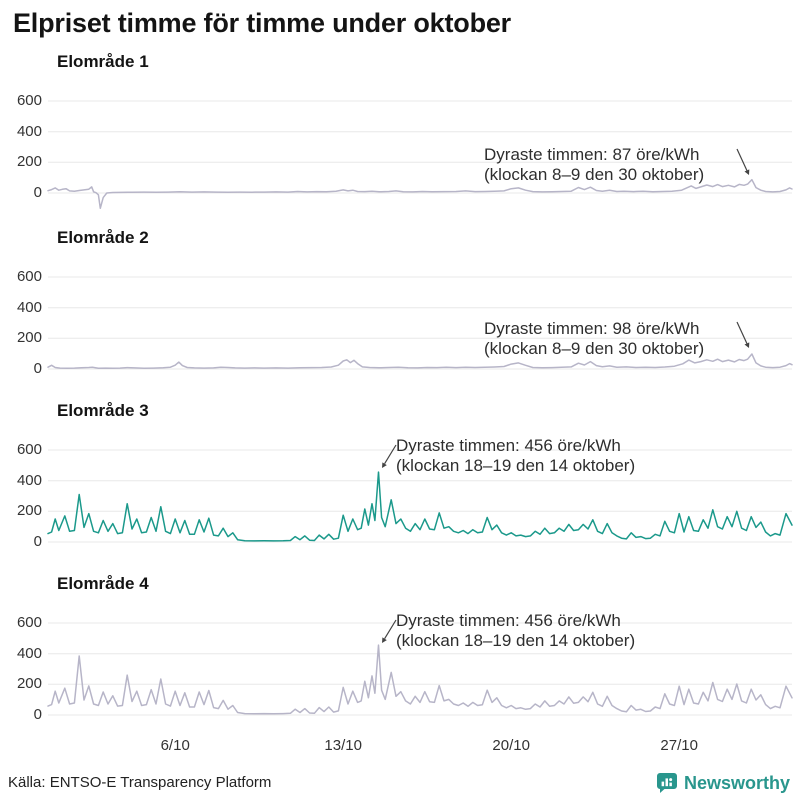 This screenshot has height=800, width=800. Describe the element at coordinates (103, 61) in the screenshot. I see `panel-title: Elområde 1` at that location.